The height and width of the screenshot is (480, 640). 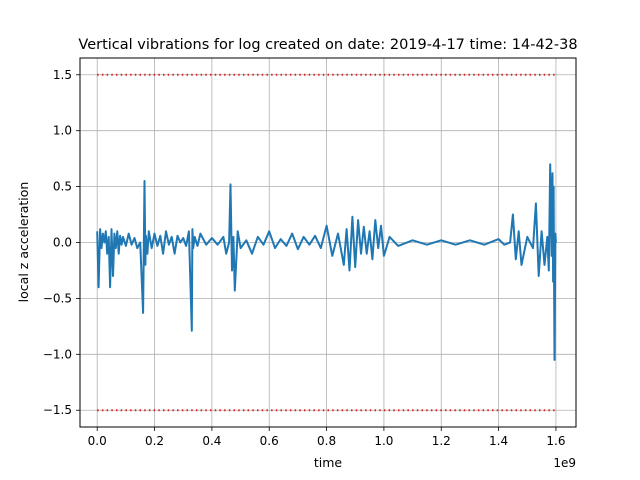 I want to click on y-tick-label: 0.5, so click(x=62, y=187).